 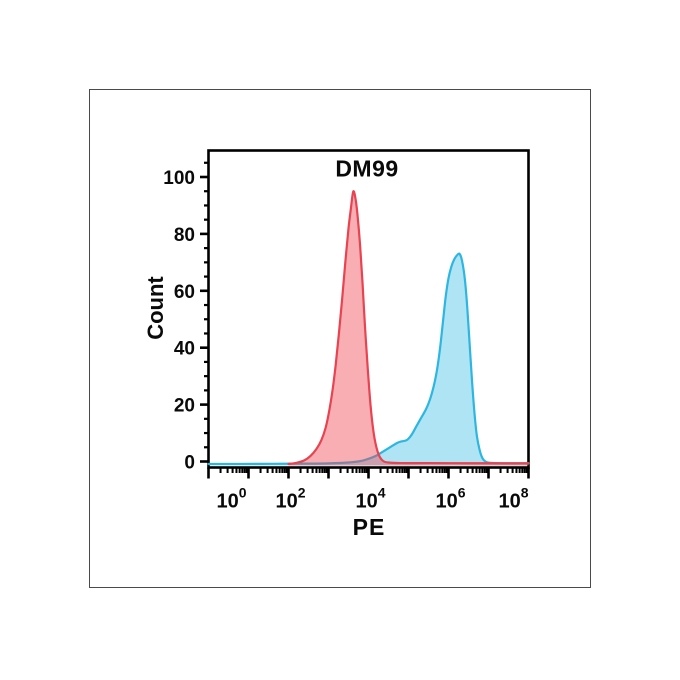 What do you see at coordinates (513, 499) in the screenshot?
I see `x-tick-label: 10⁸` at bounding box center [513, 499].